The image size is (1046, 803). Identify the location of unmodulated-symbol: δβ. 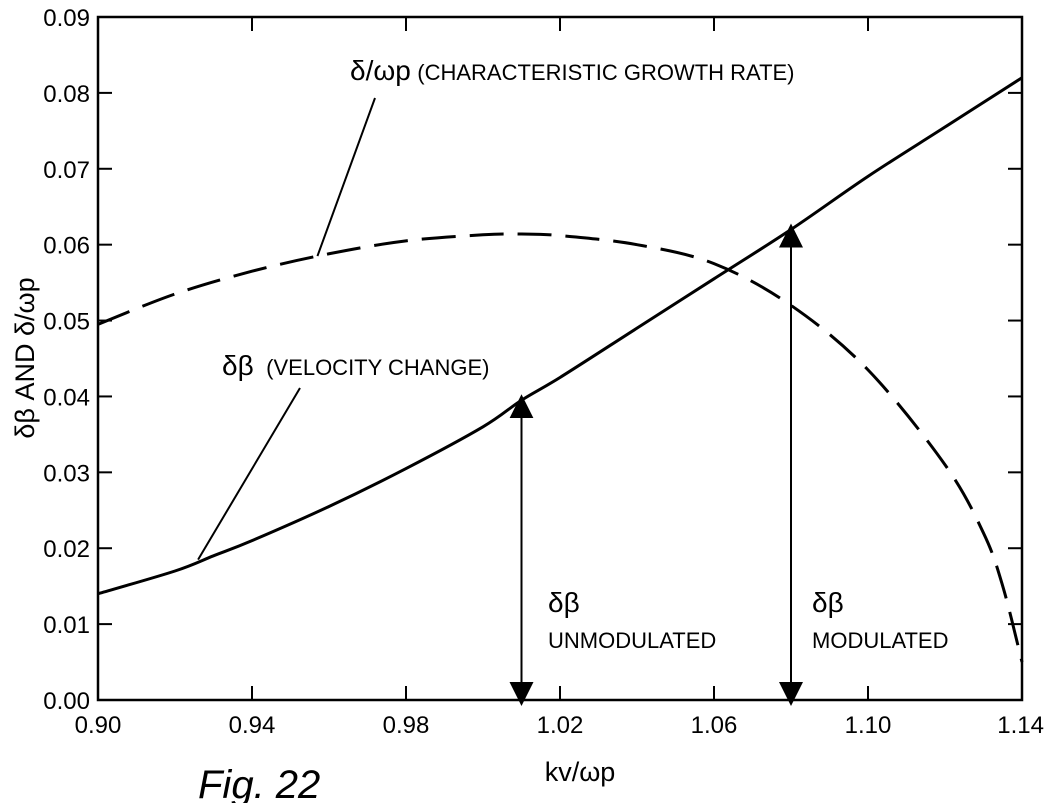
(564, 602).